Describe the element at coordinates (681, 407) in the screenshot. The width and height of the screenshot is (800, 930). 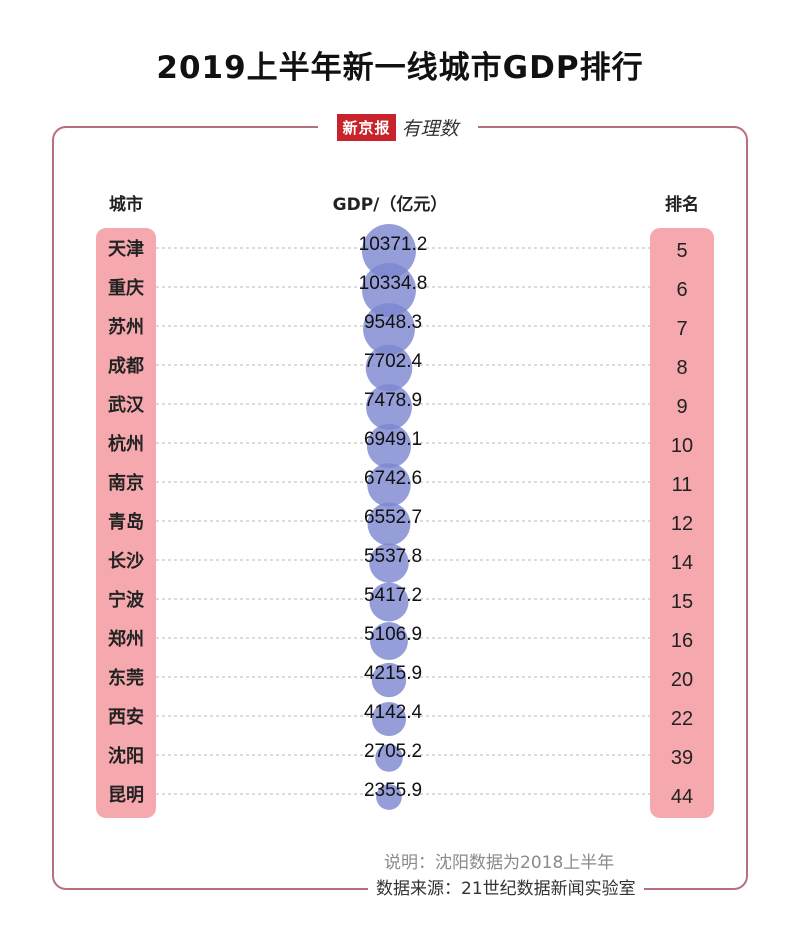
I see `rank-label: 9` at that location.